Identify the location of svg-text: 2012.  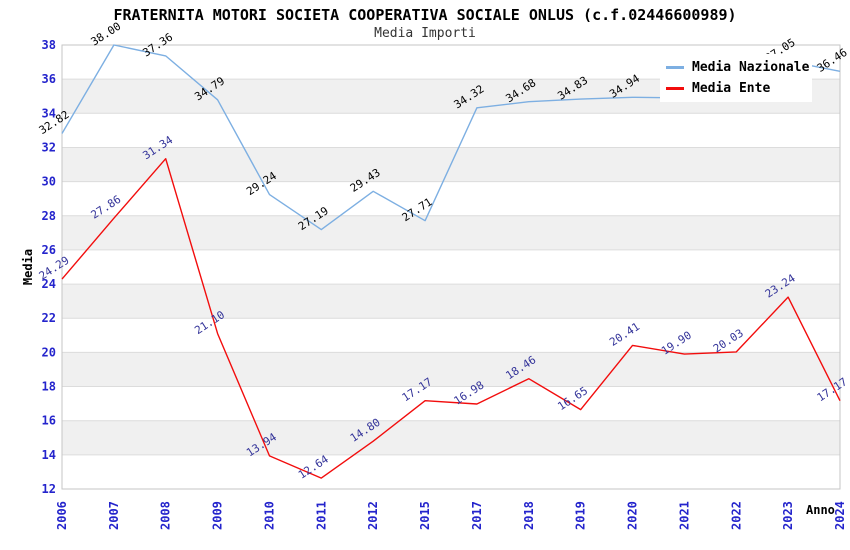
(373, 515).